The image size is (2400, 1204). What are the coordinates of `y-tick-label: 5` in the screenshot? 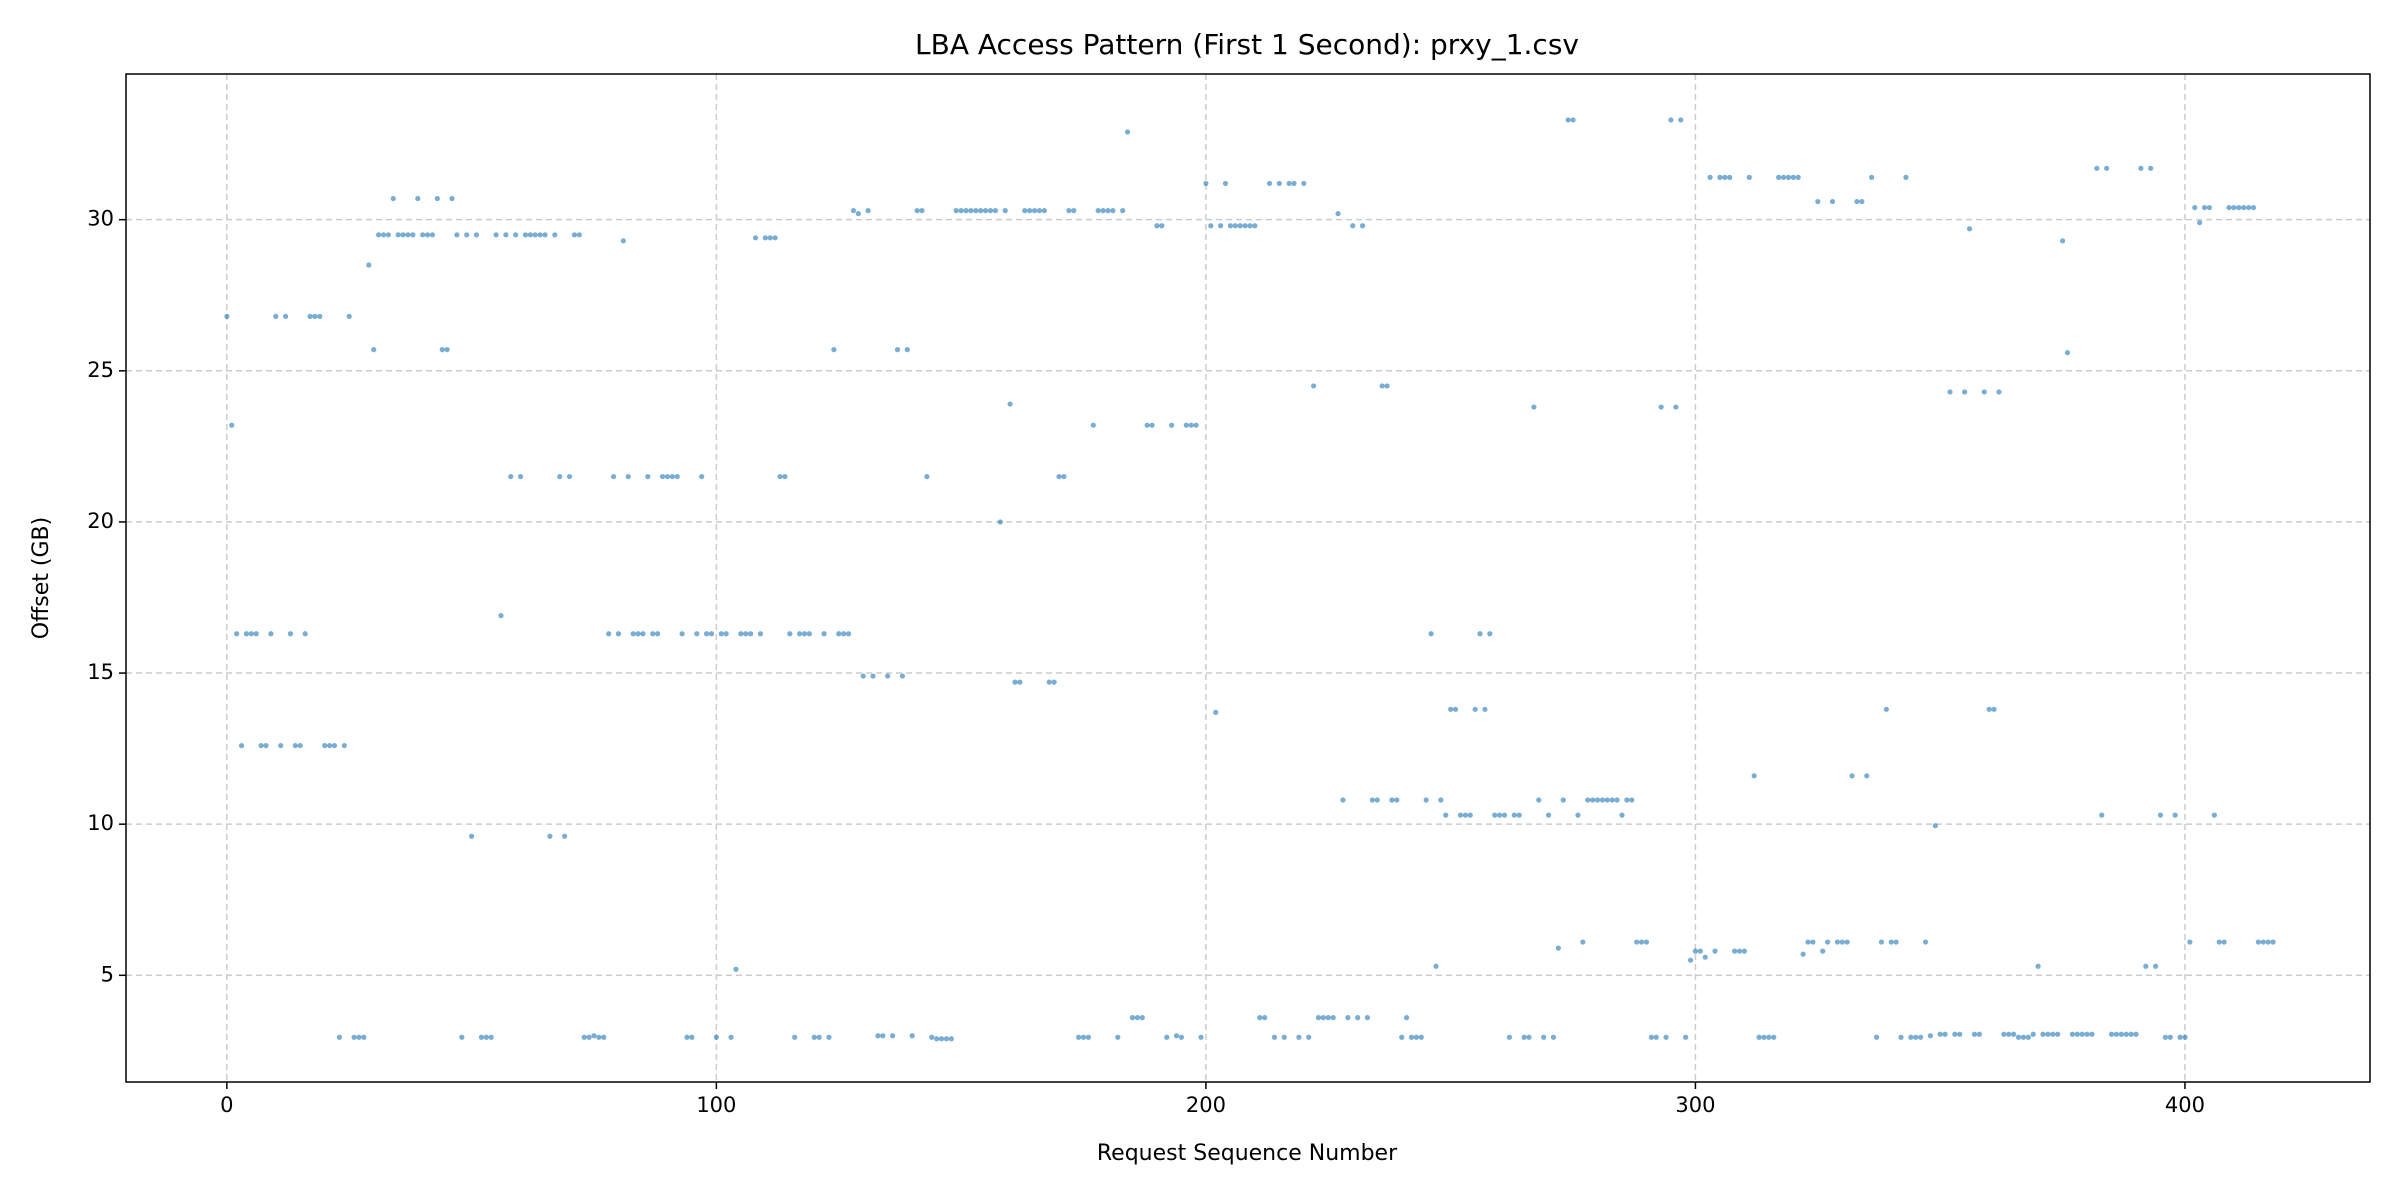 It's located at (107, 974).